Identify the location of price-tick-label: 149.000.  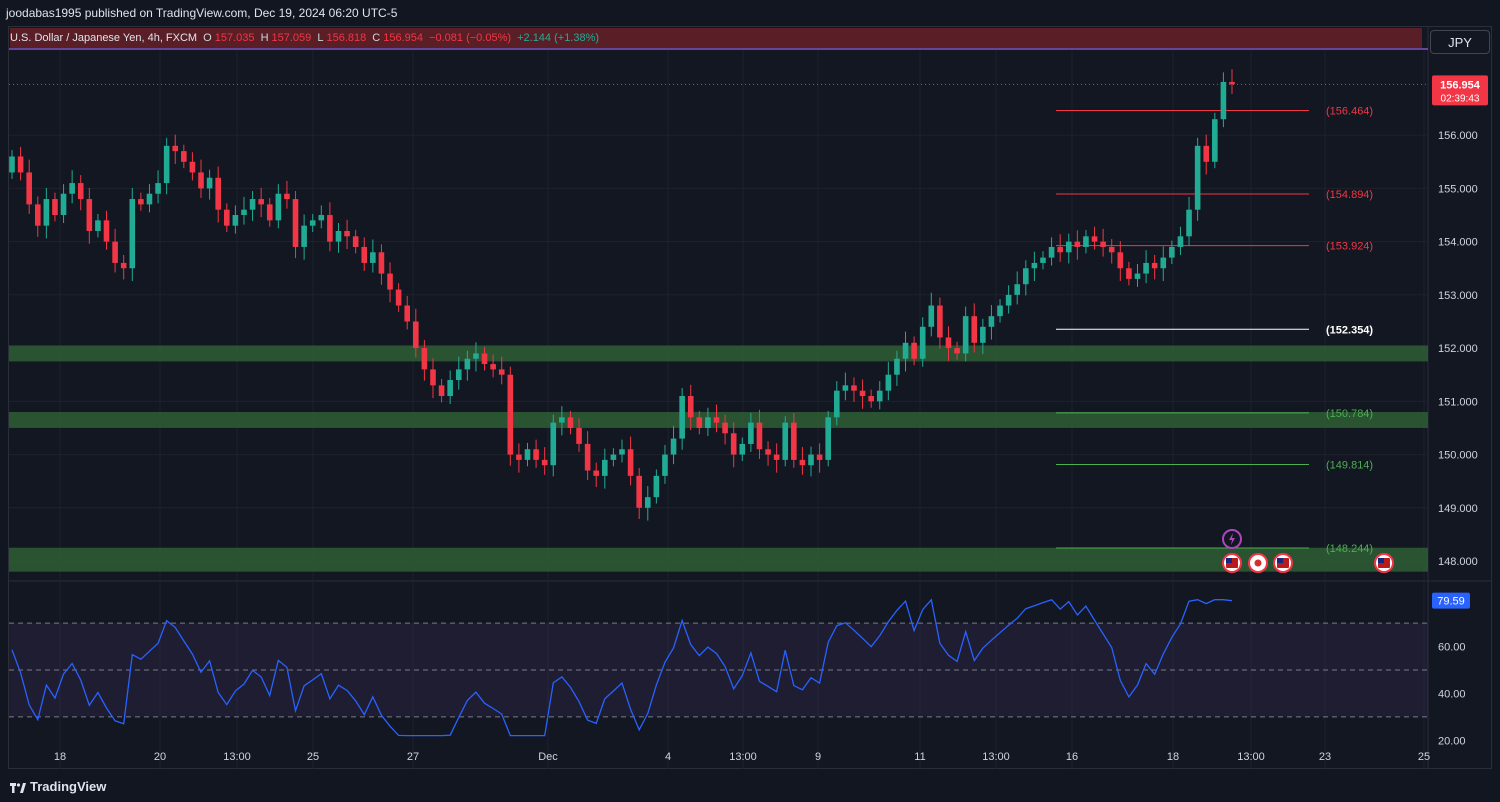
(1458, 509).